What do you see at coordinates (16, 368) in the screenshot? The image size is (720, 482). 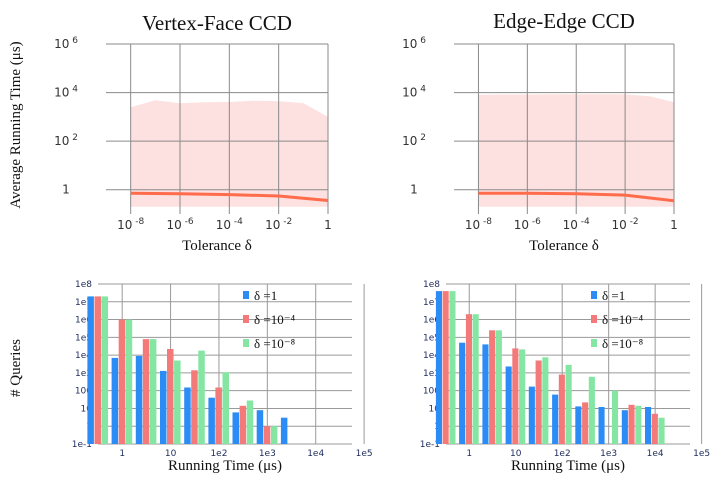 I see `y-axis-label-bottom: # Queries` at bounding box center [16, 368].